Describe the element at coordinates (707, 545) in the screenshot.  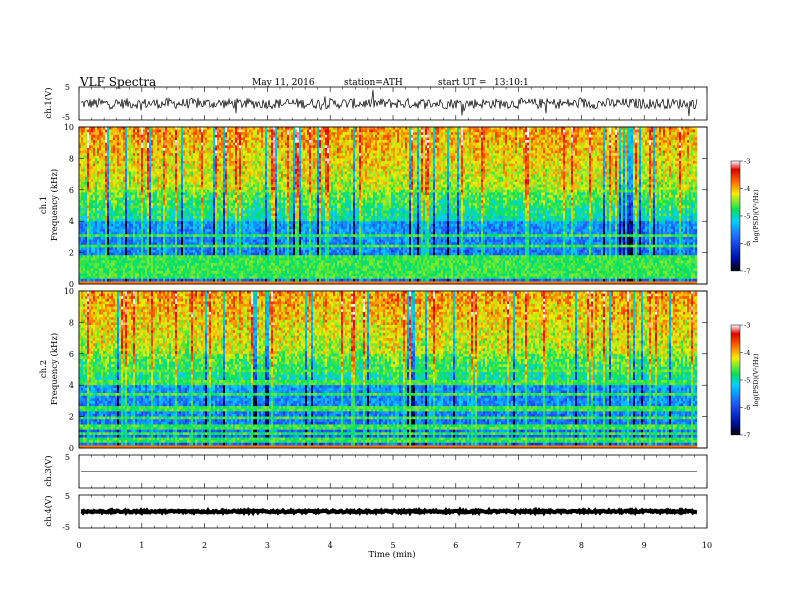
I see `time-tick-label: 10` at that location.